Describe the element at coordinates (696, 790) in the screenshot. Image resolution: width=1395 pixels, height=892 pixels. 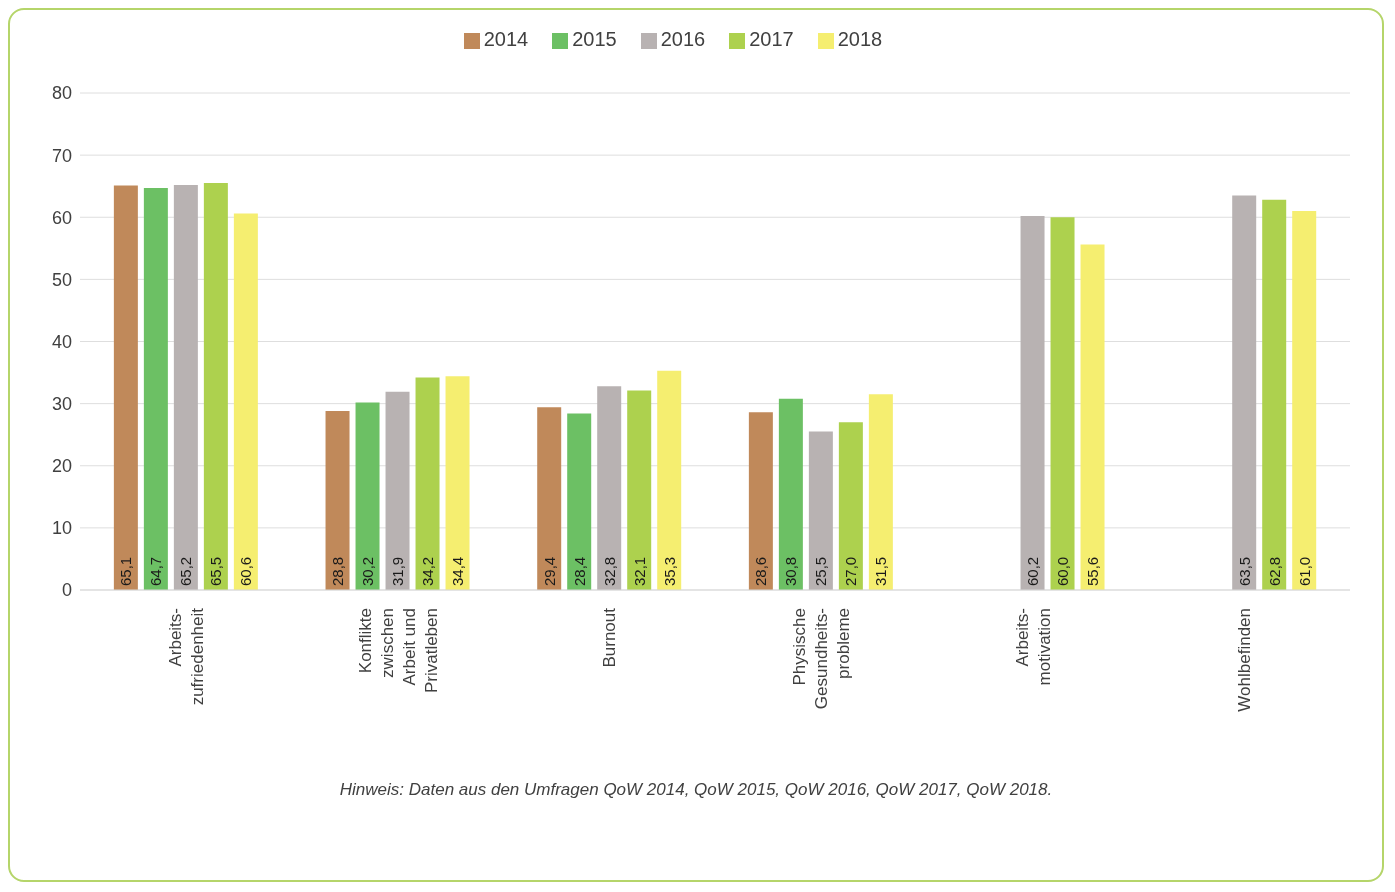
I see `text: Hinweis: Daten aus den Umfragen QoW 2014, QoW 2015, QoW 2016, QoW 2017, QoW 2018.` at that location.